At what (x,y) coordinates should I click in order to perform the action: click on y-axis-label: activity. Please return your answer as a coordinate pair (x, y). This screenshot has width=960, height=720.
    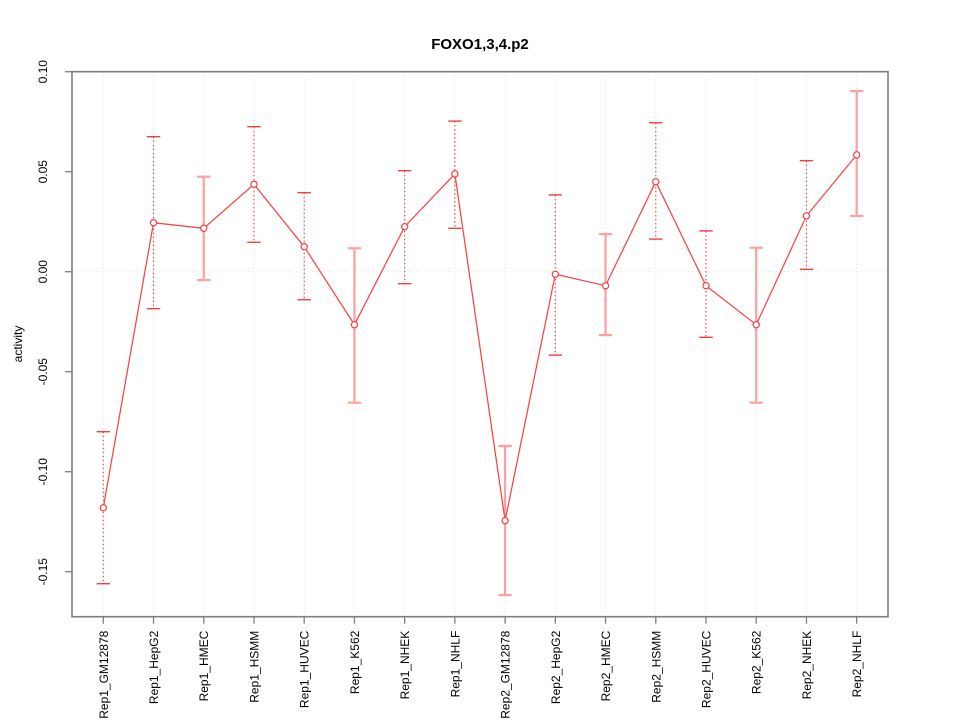
    Looking at the image, I should click on (18, 344).